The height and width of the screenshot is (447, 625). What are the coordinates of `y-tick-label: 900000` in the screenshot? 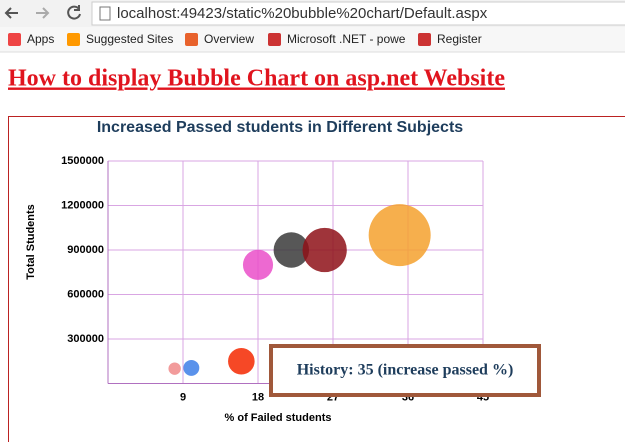 It's located at (85, 250).